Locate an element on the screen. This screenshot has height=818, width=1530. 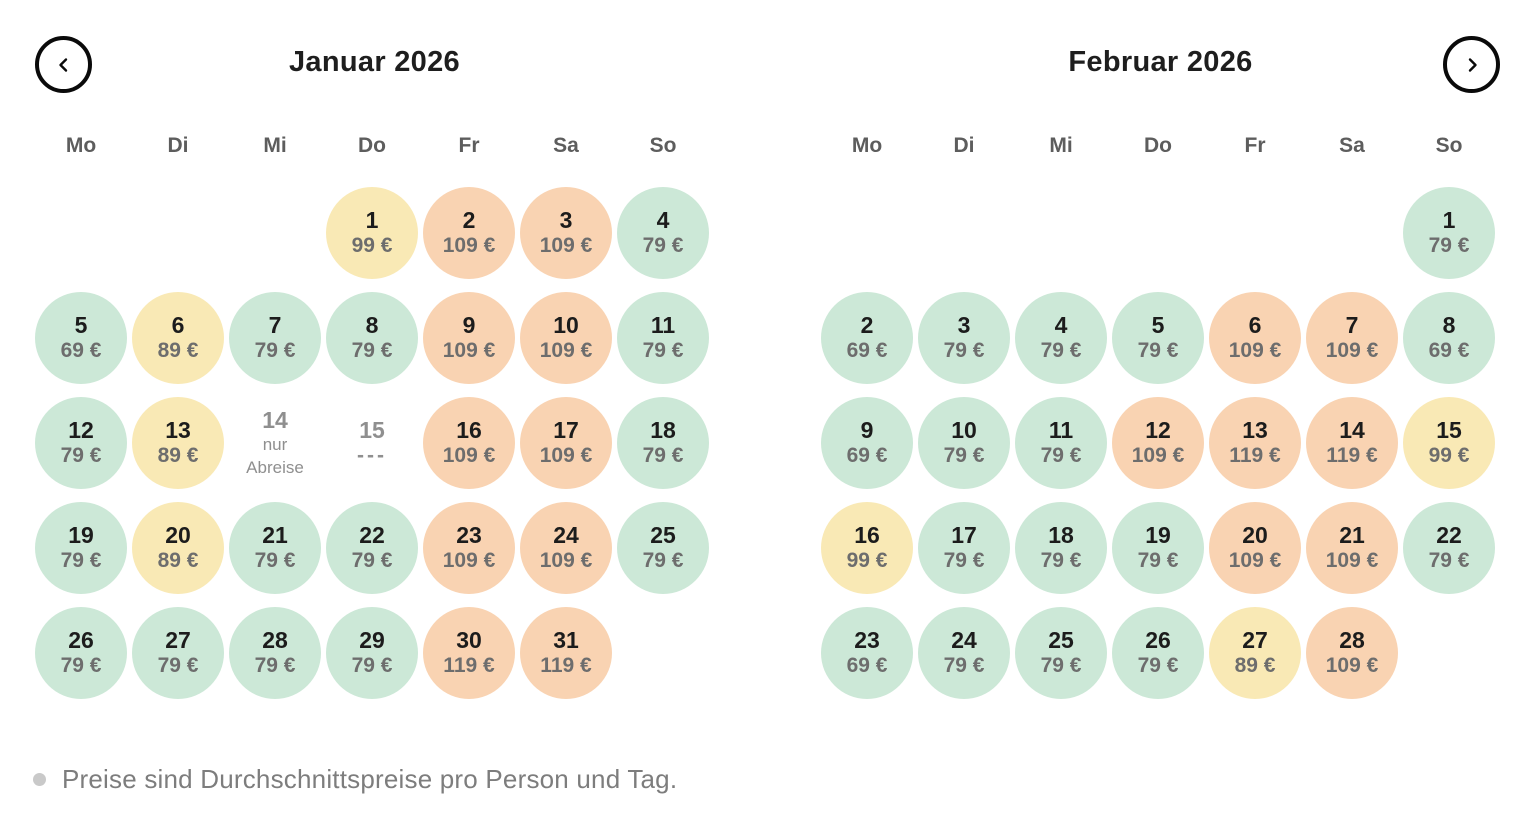
day-cell: 28 109 € is located at coordinates (1352, 653).